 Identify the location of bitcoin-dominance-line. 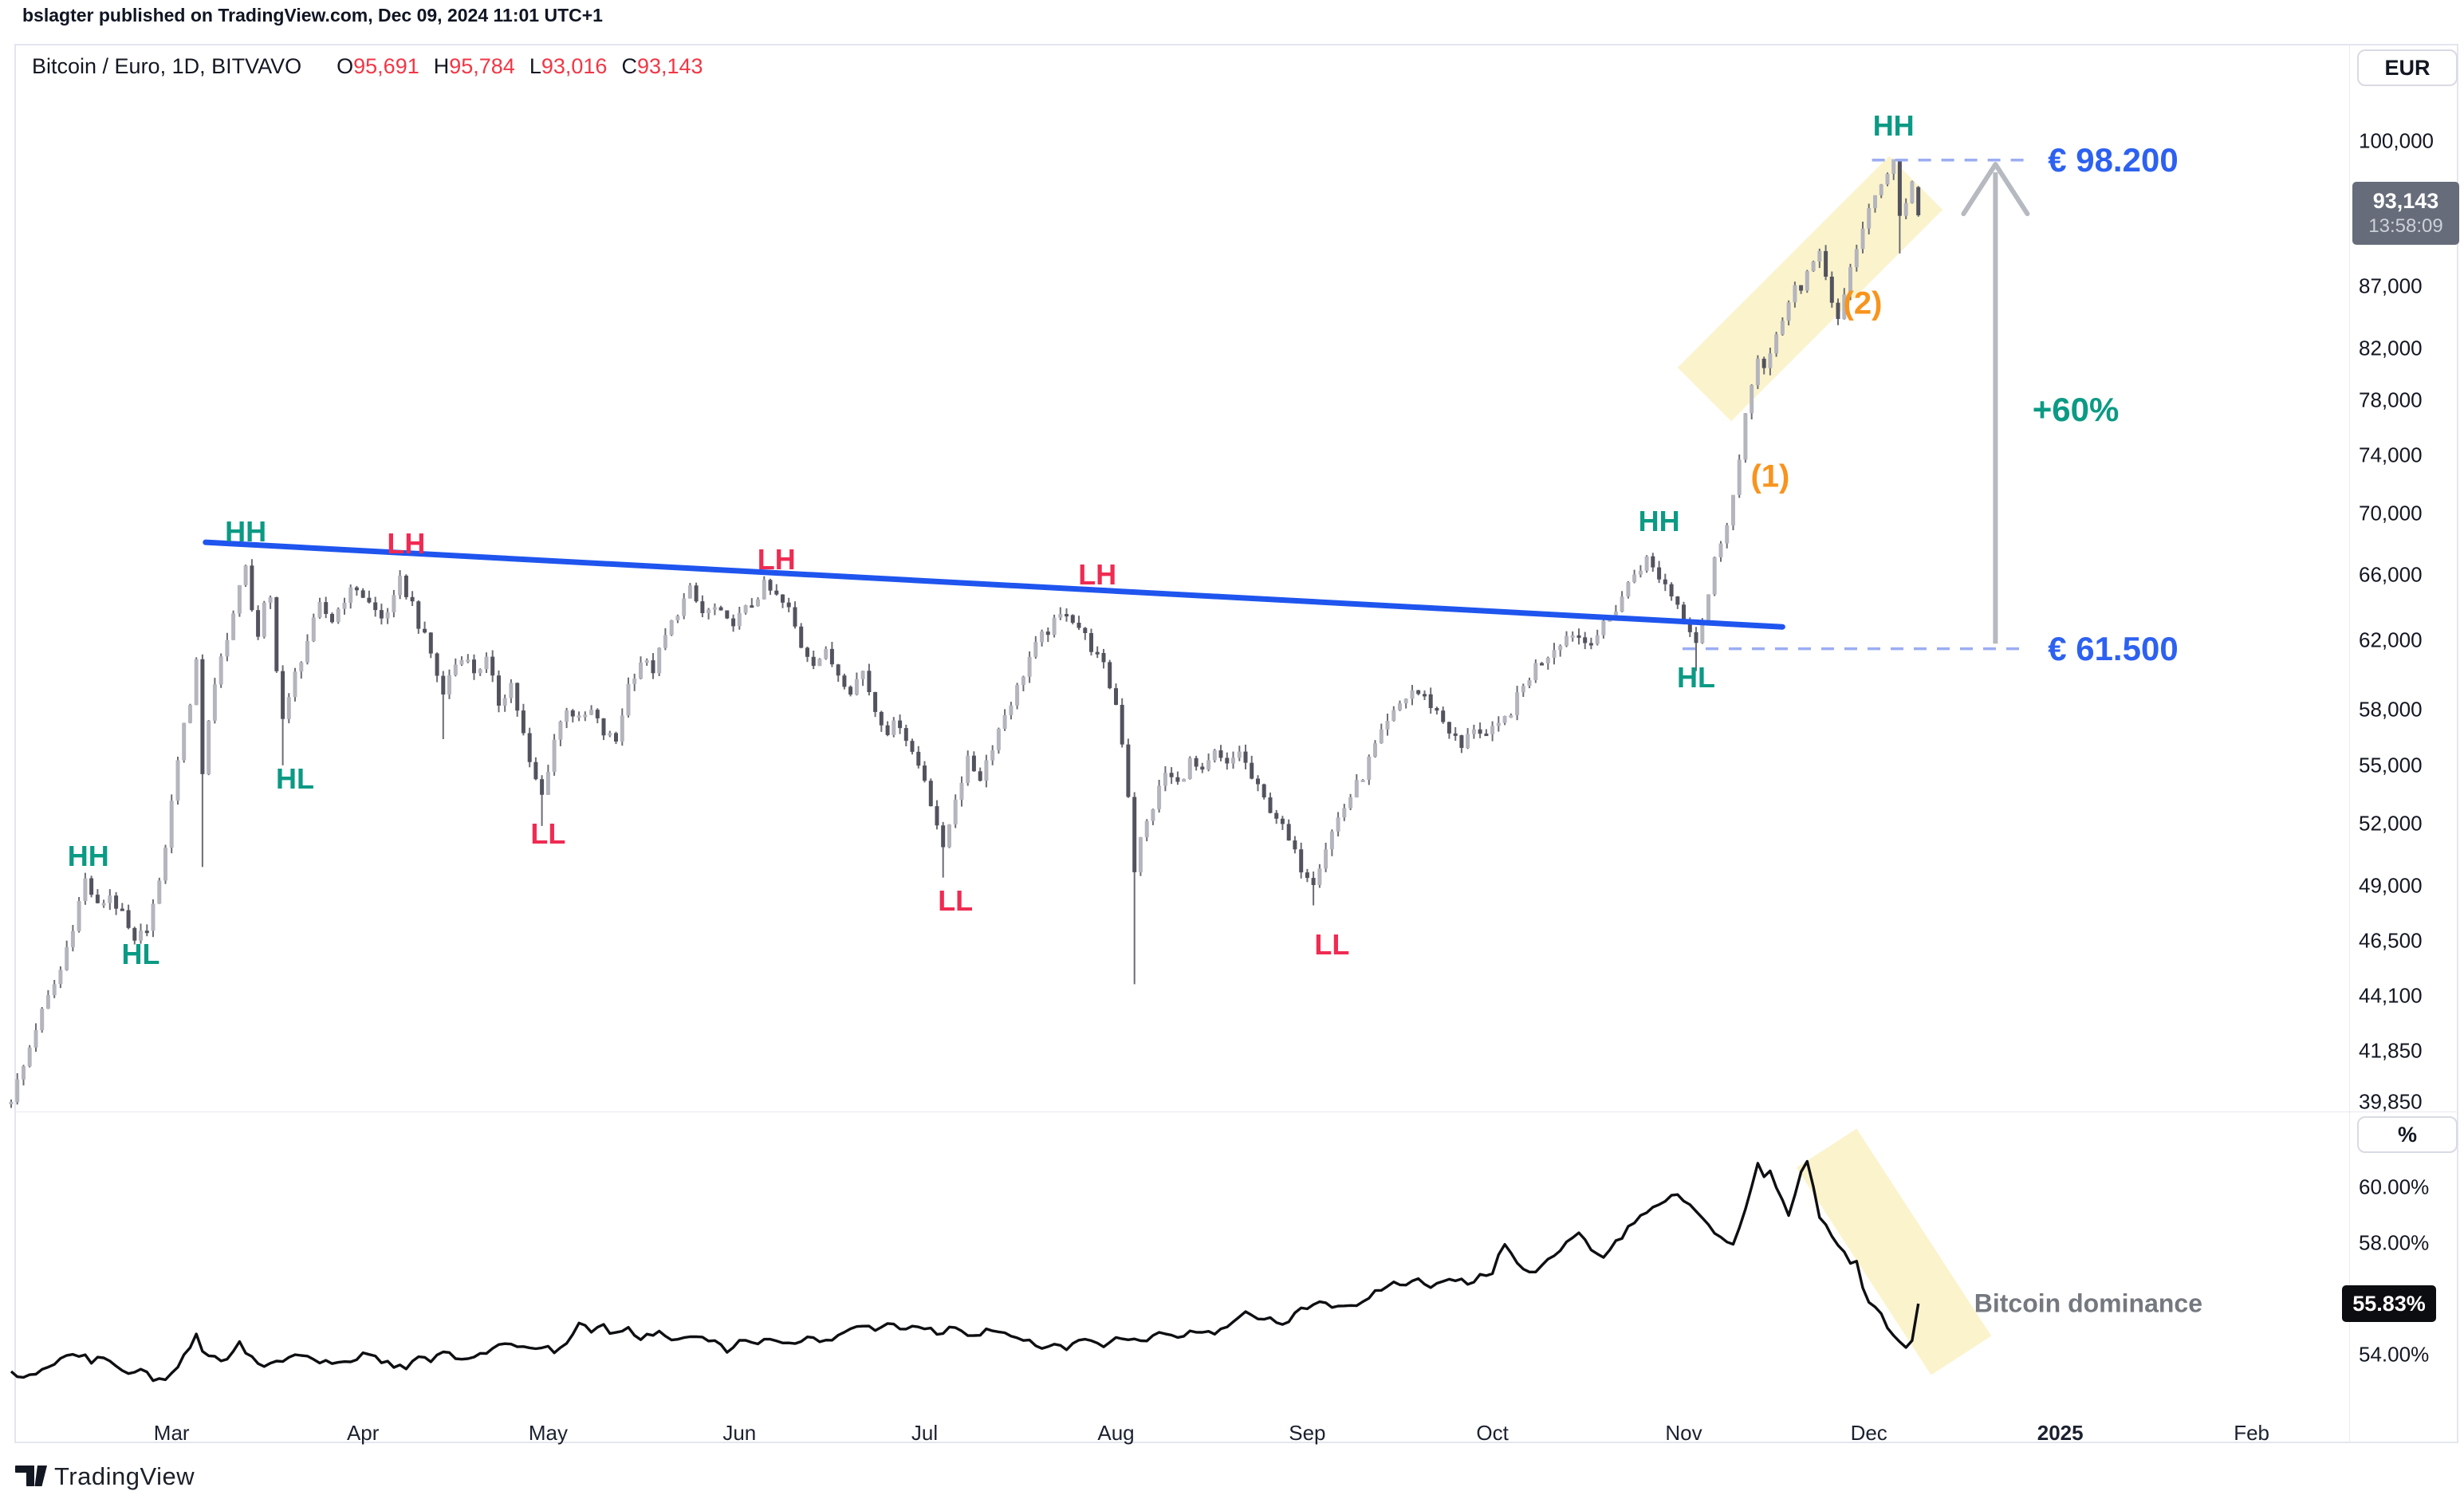
(965, 1271).